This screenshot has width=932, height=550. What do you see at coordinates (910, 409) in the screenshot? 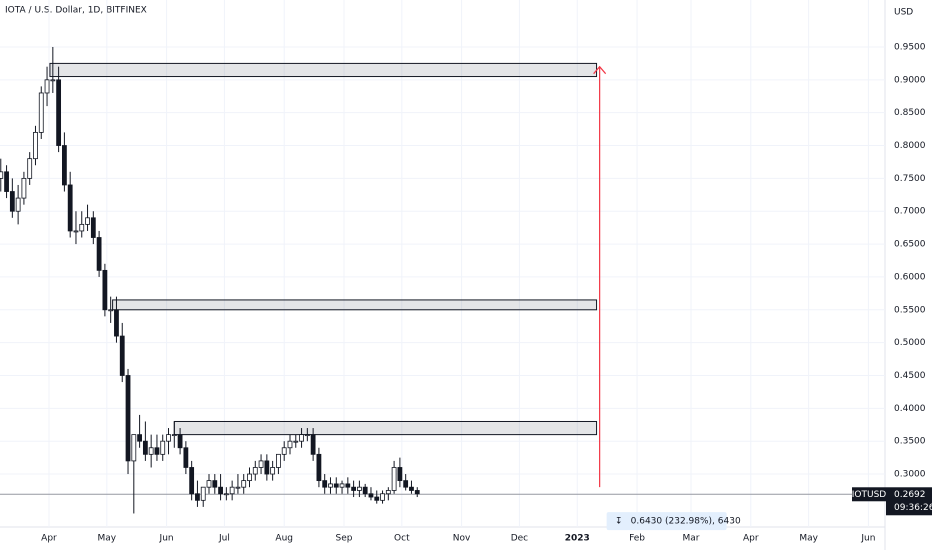
I see `y-tick-label: 0.4000` at bounding box center [910, 409].